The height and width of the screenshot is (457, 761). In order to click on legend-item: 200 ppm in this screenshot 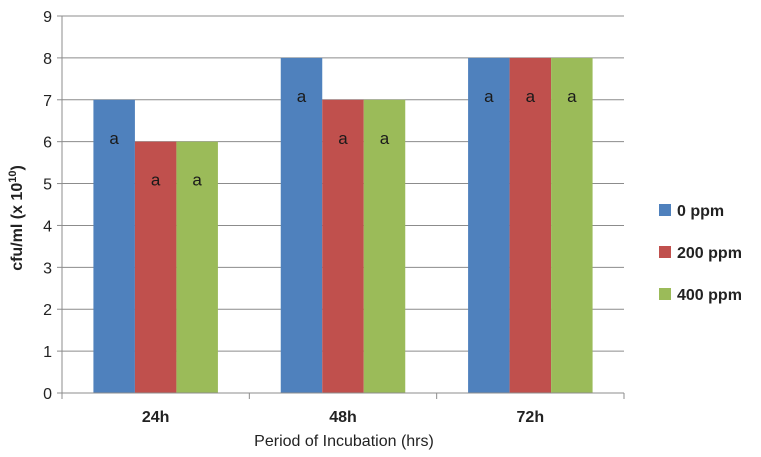, I will do `click(700, 253)`.